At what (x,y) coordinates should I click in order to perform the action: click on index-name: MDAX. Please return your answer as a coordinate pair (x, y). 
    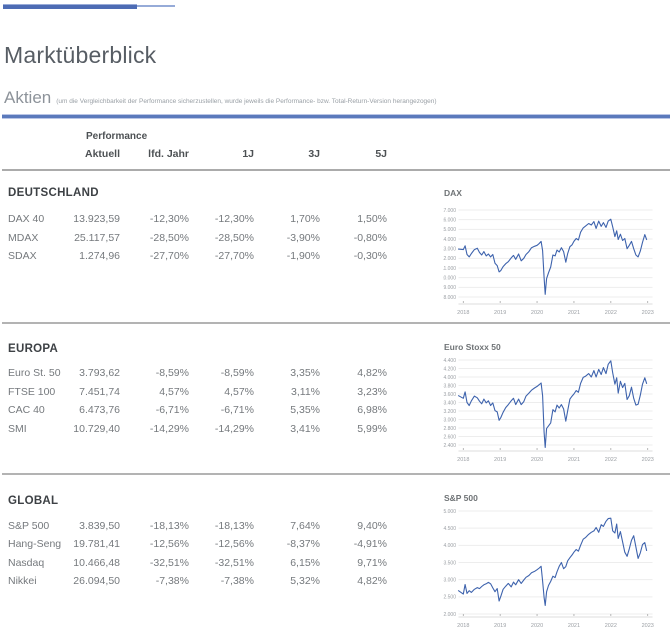
    Looking at the image, I should click on (23, 237).